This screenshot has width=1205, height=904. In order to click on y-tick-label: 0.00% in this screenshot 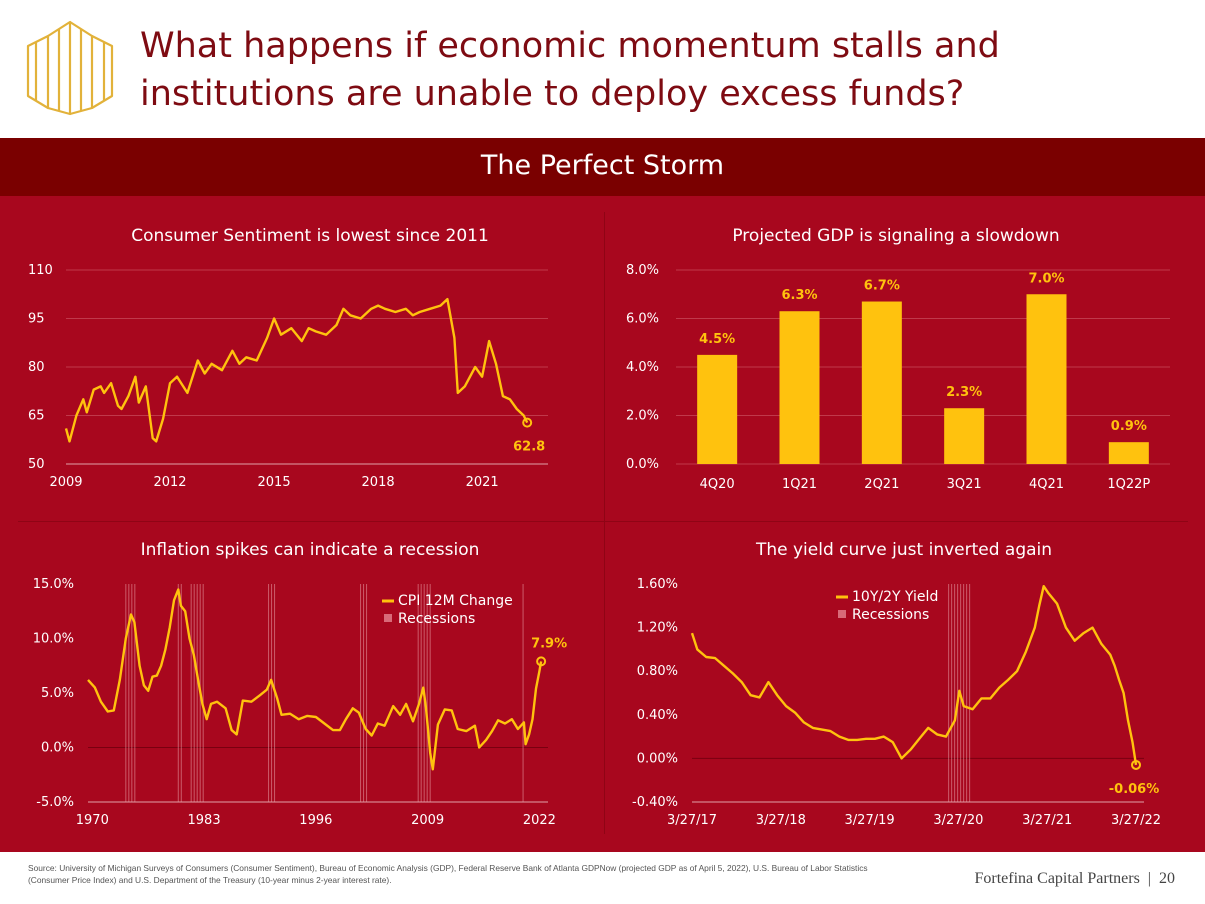, I will do `click(657, 758)`.